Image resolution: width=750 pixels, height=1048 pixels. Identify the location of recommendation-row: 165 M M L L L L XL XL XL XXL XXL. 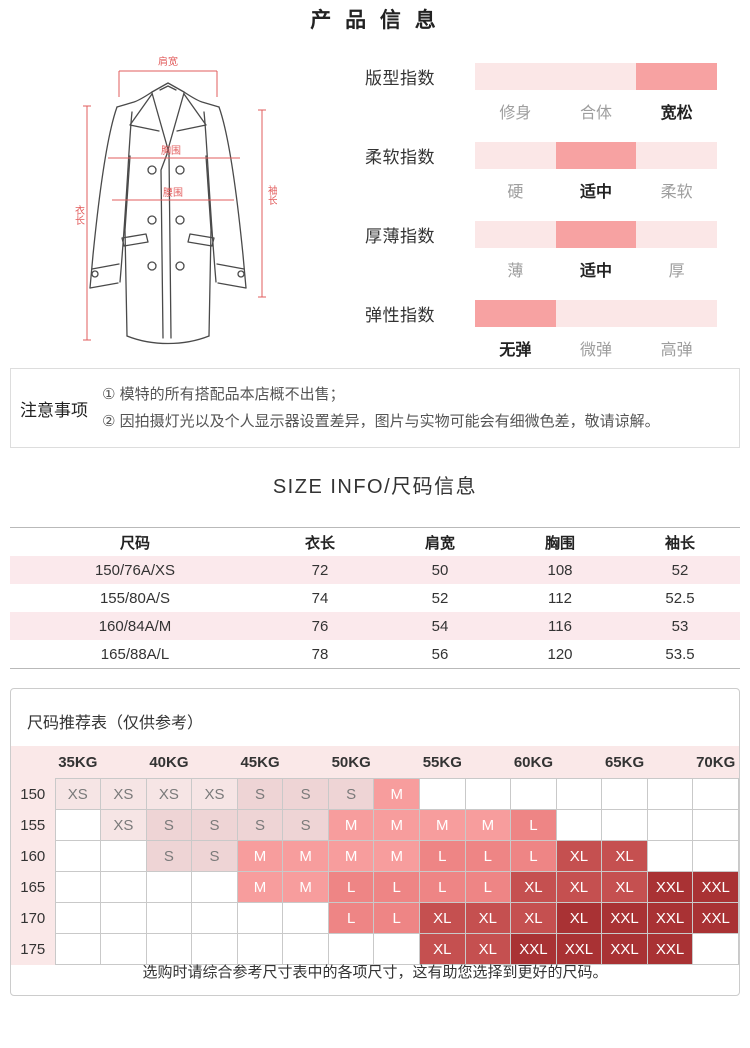
(375, 887).